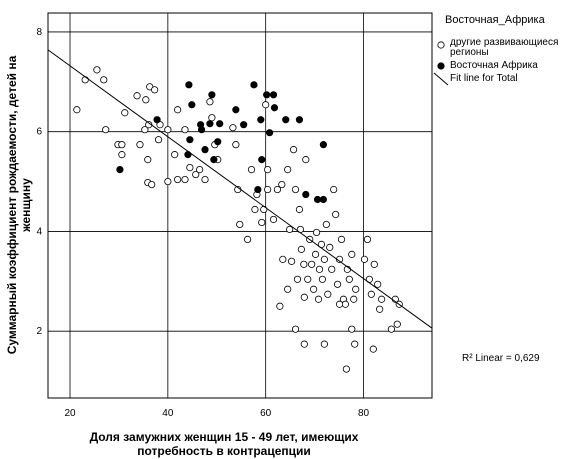 The height and width of the screenshot is (459, 570). I want to click on y-label: женщину, so click(26, 205).